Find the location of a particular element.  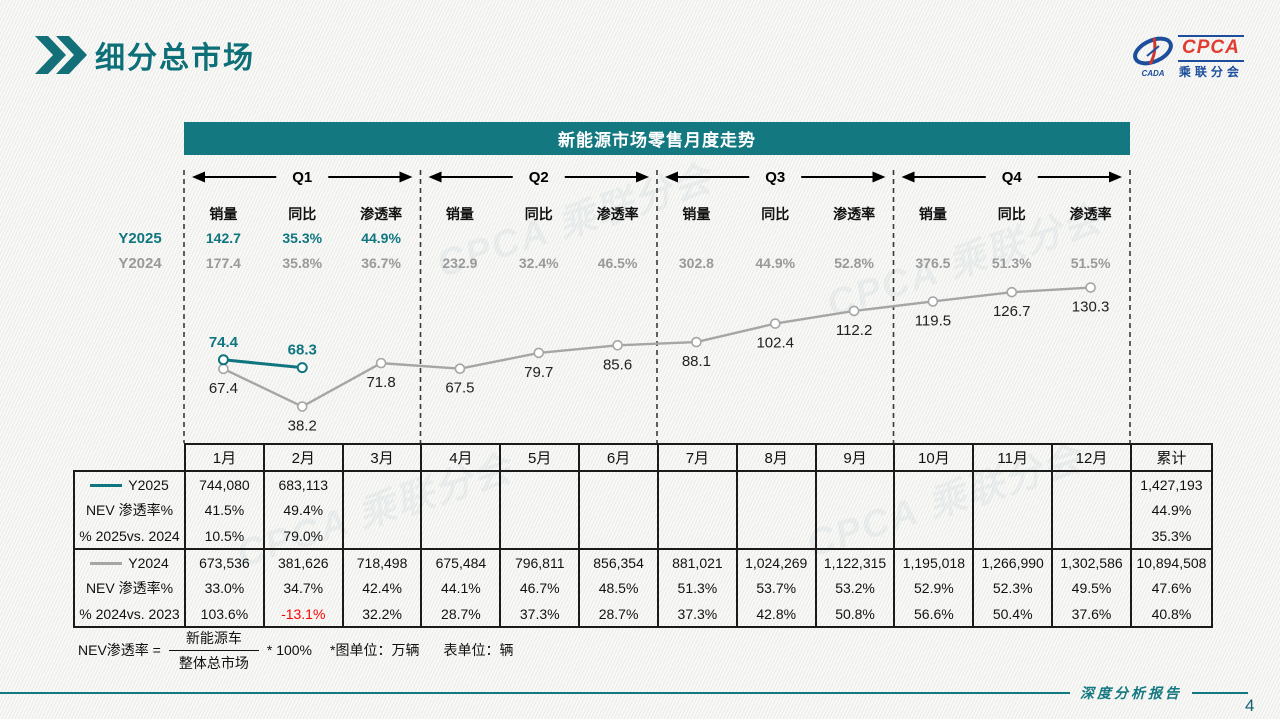

month-header: 3月 is located at coordinates (382, 457).